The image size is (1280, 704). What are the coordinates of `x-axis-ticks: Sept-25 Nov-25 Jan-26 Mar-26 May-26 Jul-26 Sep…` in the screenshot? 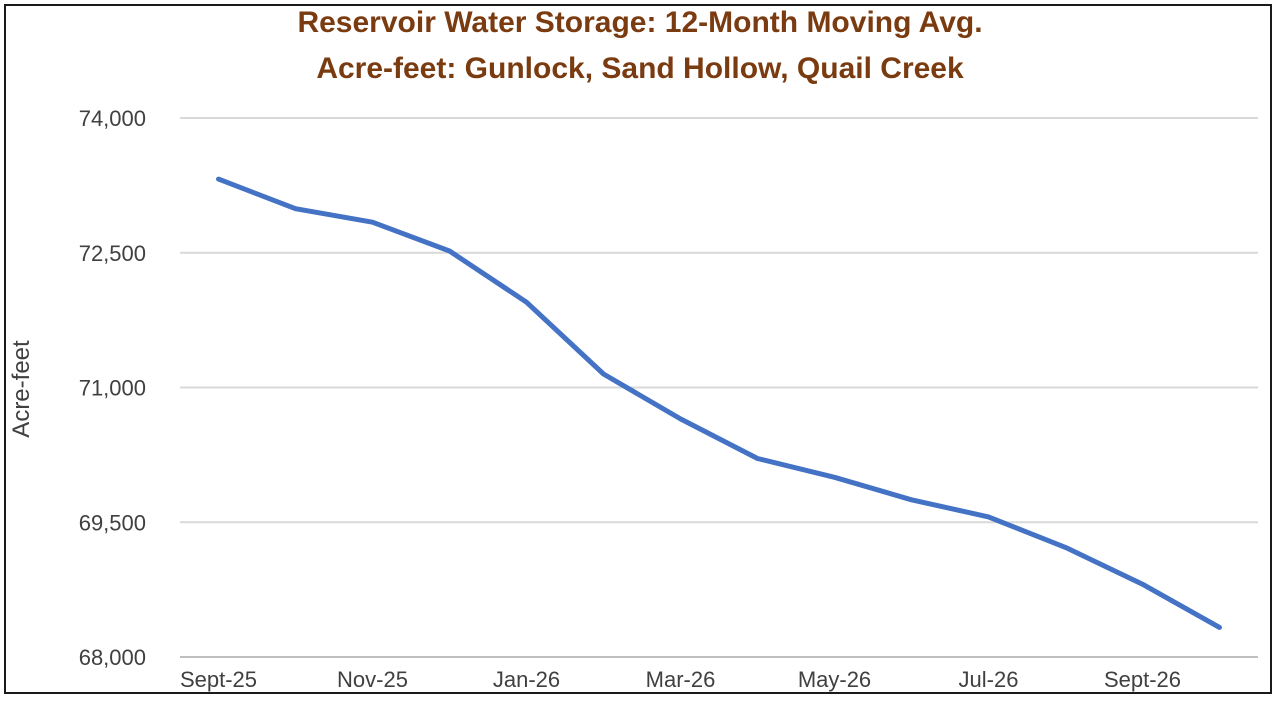 It's located at (680, 679).